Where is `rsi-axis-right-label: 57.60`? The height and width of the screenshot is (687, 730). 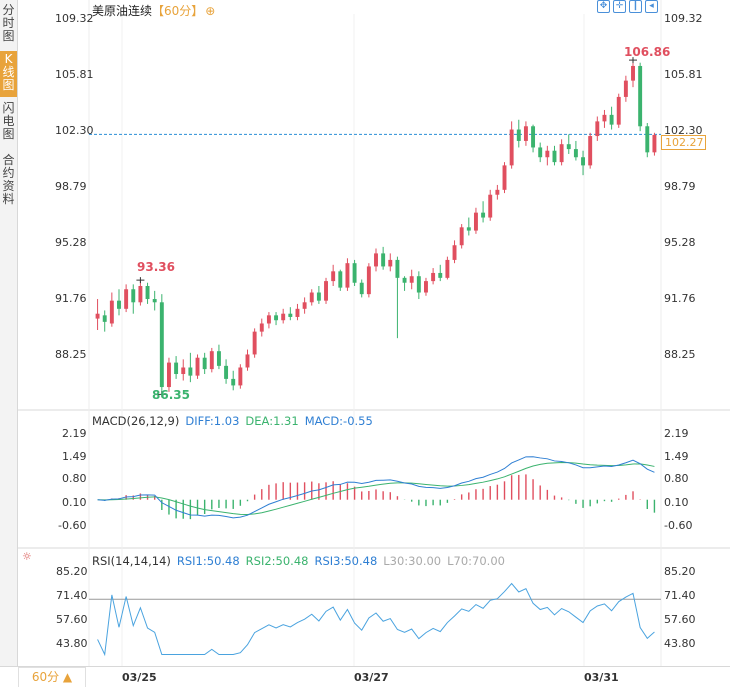
rsi-axis-right-label: 57.60 is located at coordinates (680, 619).